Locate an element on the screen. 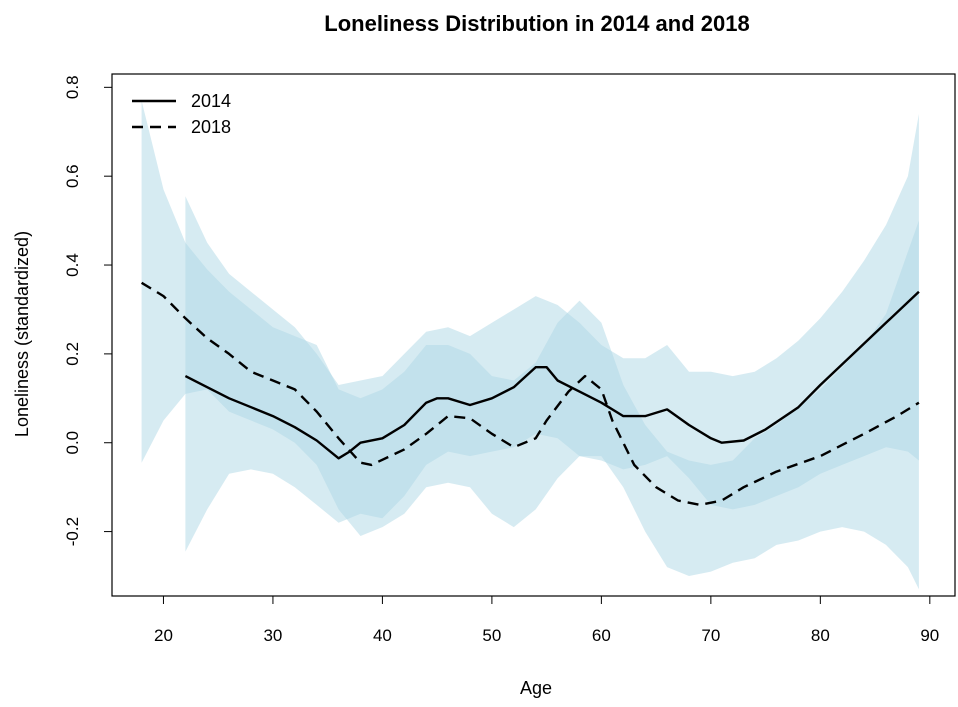 This screenshot has width=958, height=707. legend-label-2018: 2018 is located at coordinates (211, 127).